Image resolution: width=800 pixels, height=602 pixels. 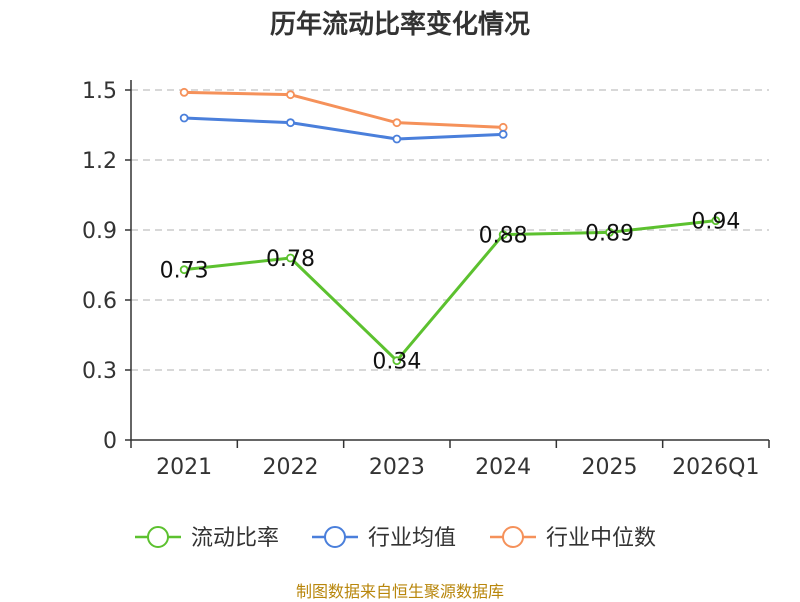 What do you see at coordinates (397, 467) in the screenshot?
I see `x-tick-label: 2023` at bounding box center [397, 467].